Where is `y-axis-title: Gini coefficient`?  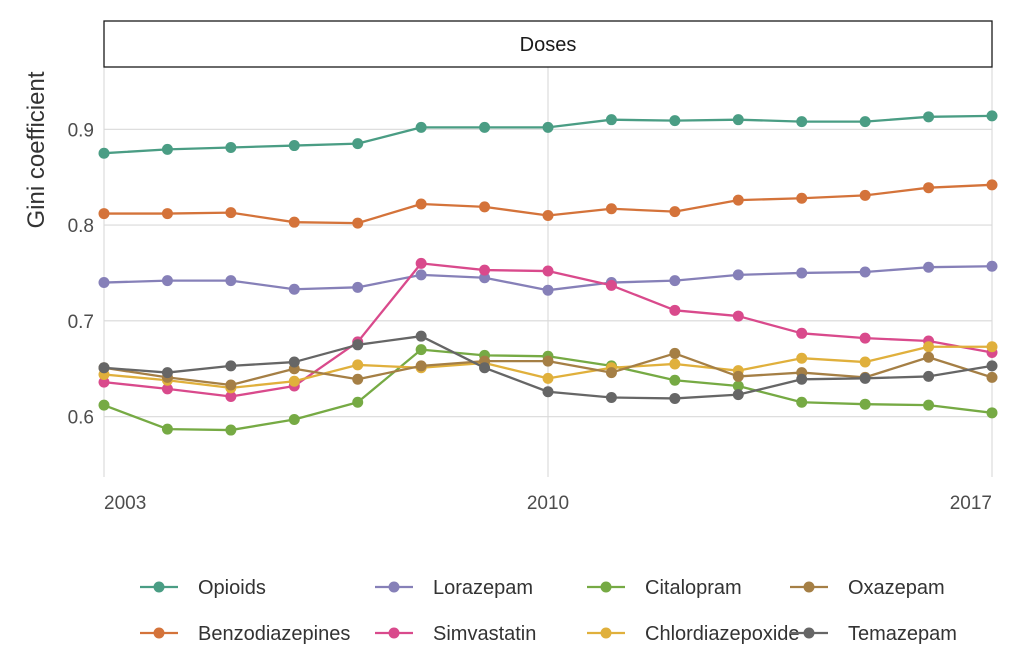
y-axis-title: Gini coefficient is located at coordinates (36, 149).